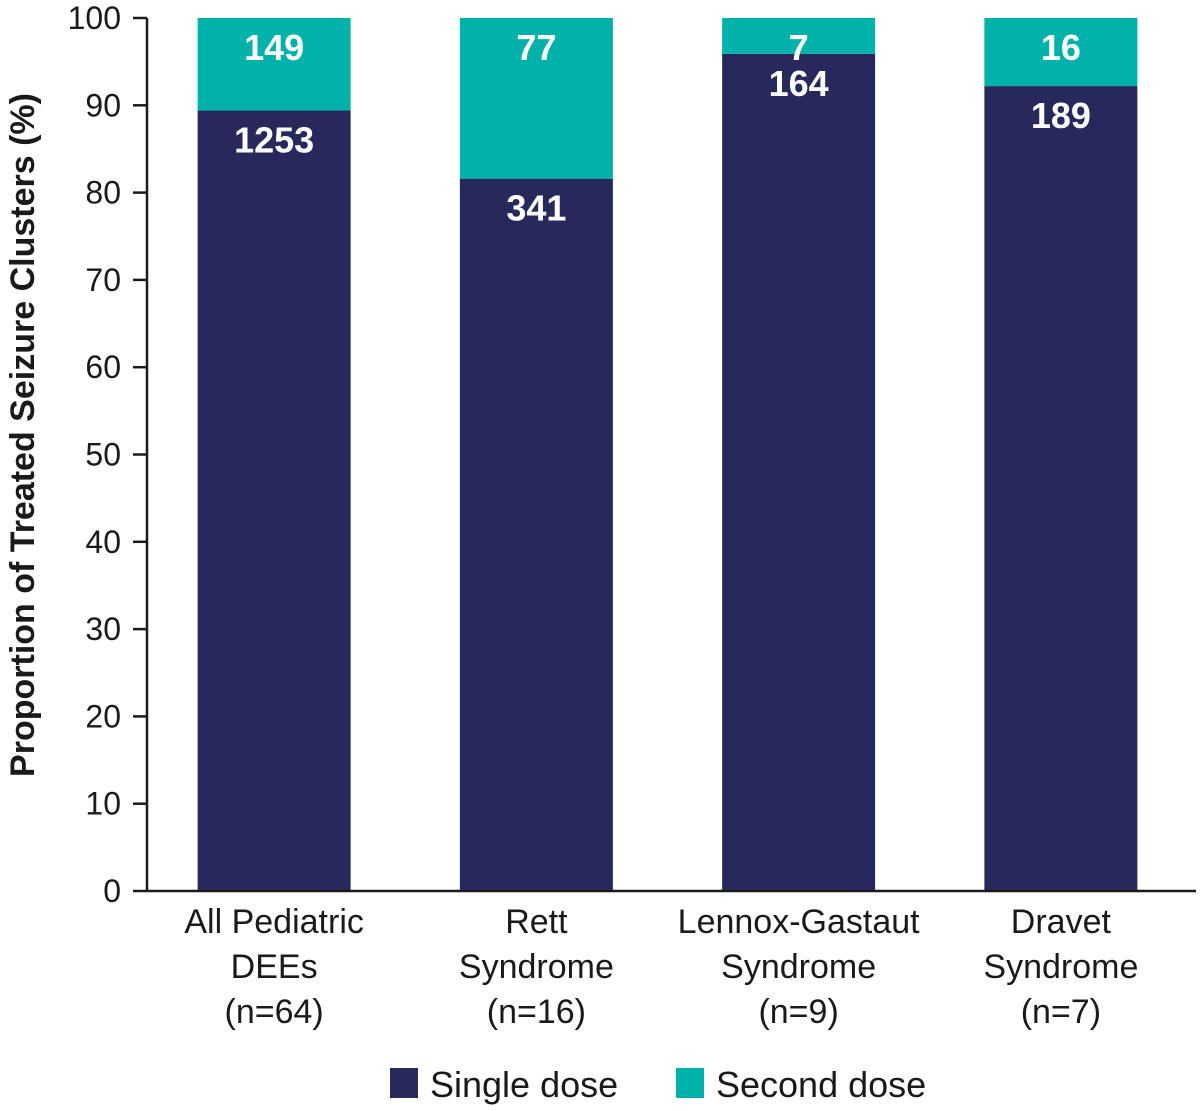 The height and width of the screenshot is (1111, 1200). Describe the element at coordinates (799, 922) in the screenshot. I see `x-category-label: Lennox-Gastaut` at that location.